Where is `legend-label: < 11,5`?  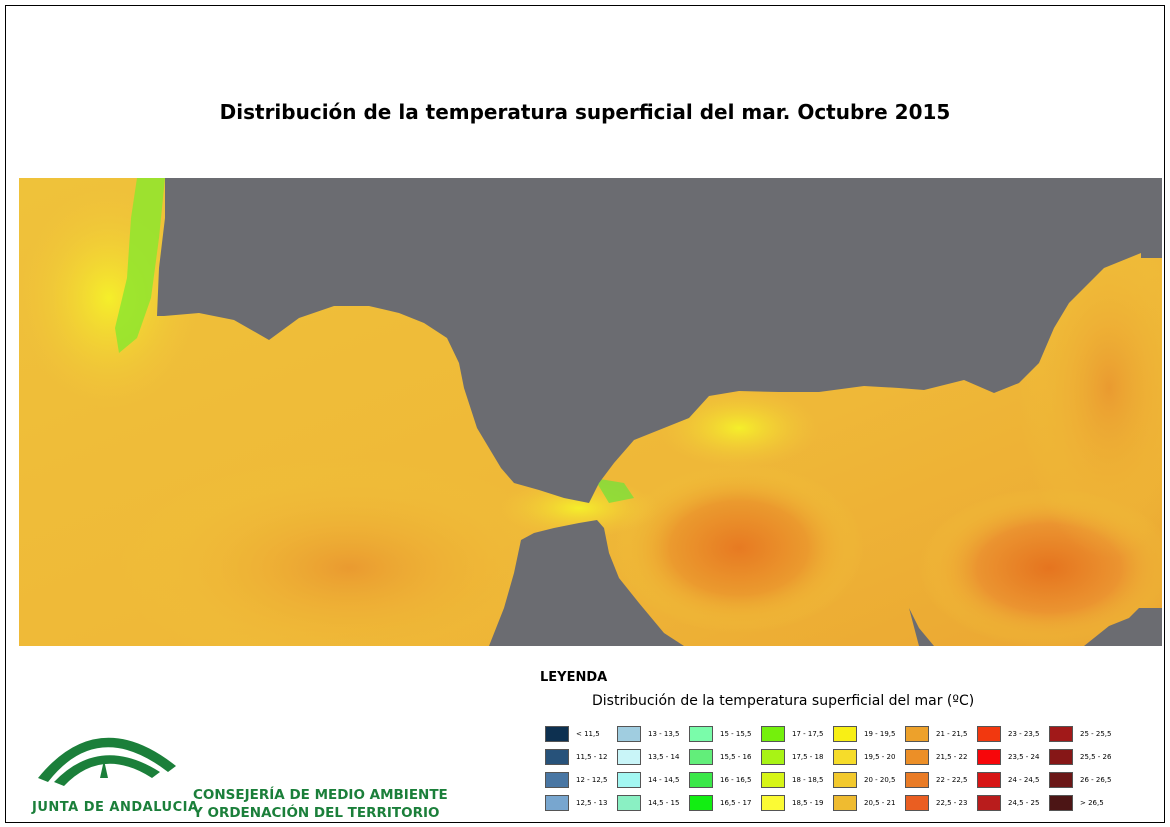
legend-label: < 11,5 is located at coordinates (588, 734).